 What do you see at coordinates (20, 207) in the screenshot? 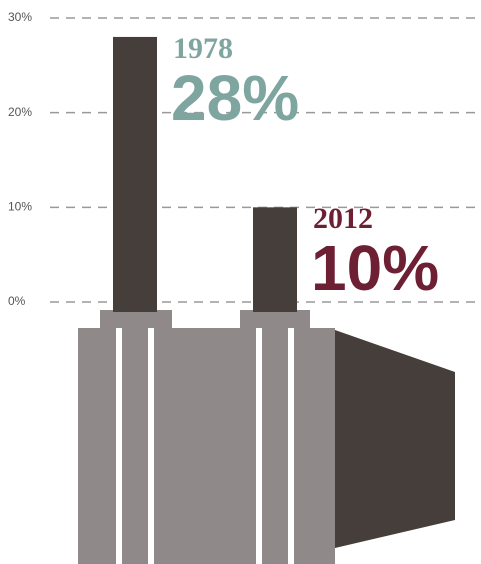
I see `y-tick-label: 10%` at bounding box center [20, 207].